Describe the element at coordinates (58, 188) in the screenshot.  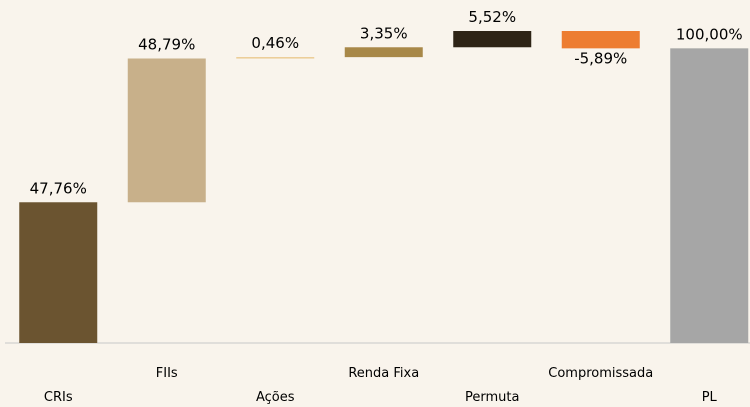
I see `value-label: 47,76%` at that location.